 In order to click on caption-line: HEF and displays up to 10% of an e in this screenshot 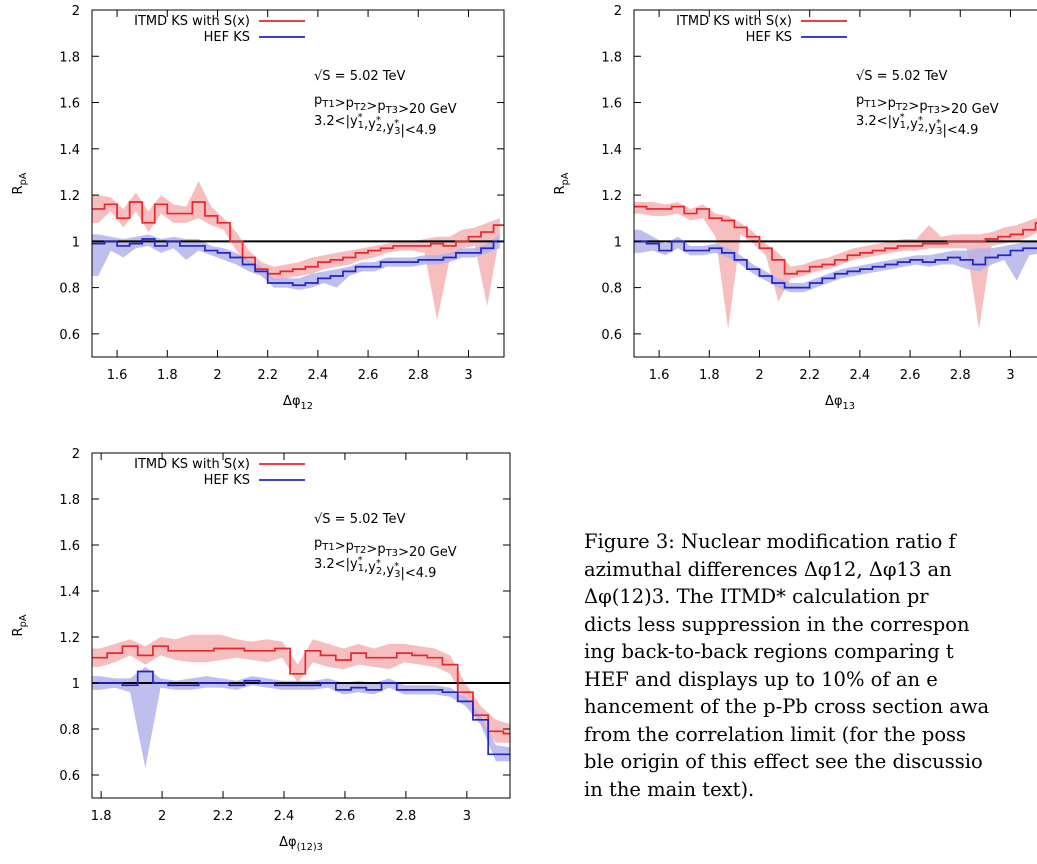, I will do `click(761, 679)`.